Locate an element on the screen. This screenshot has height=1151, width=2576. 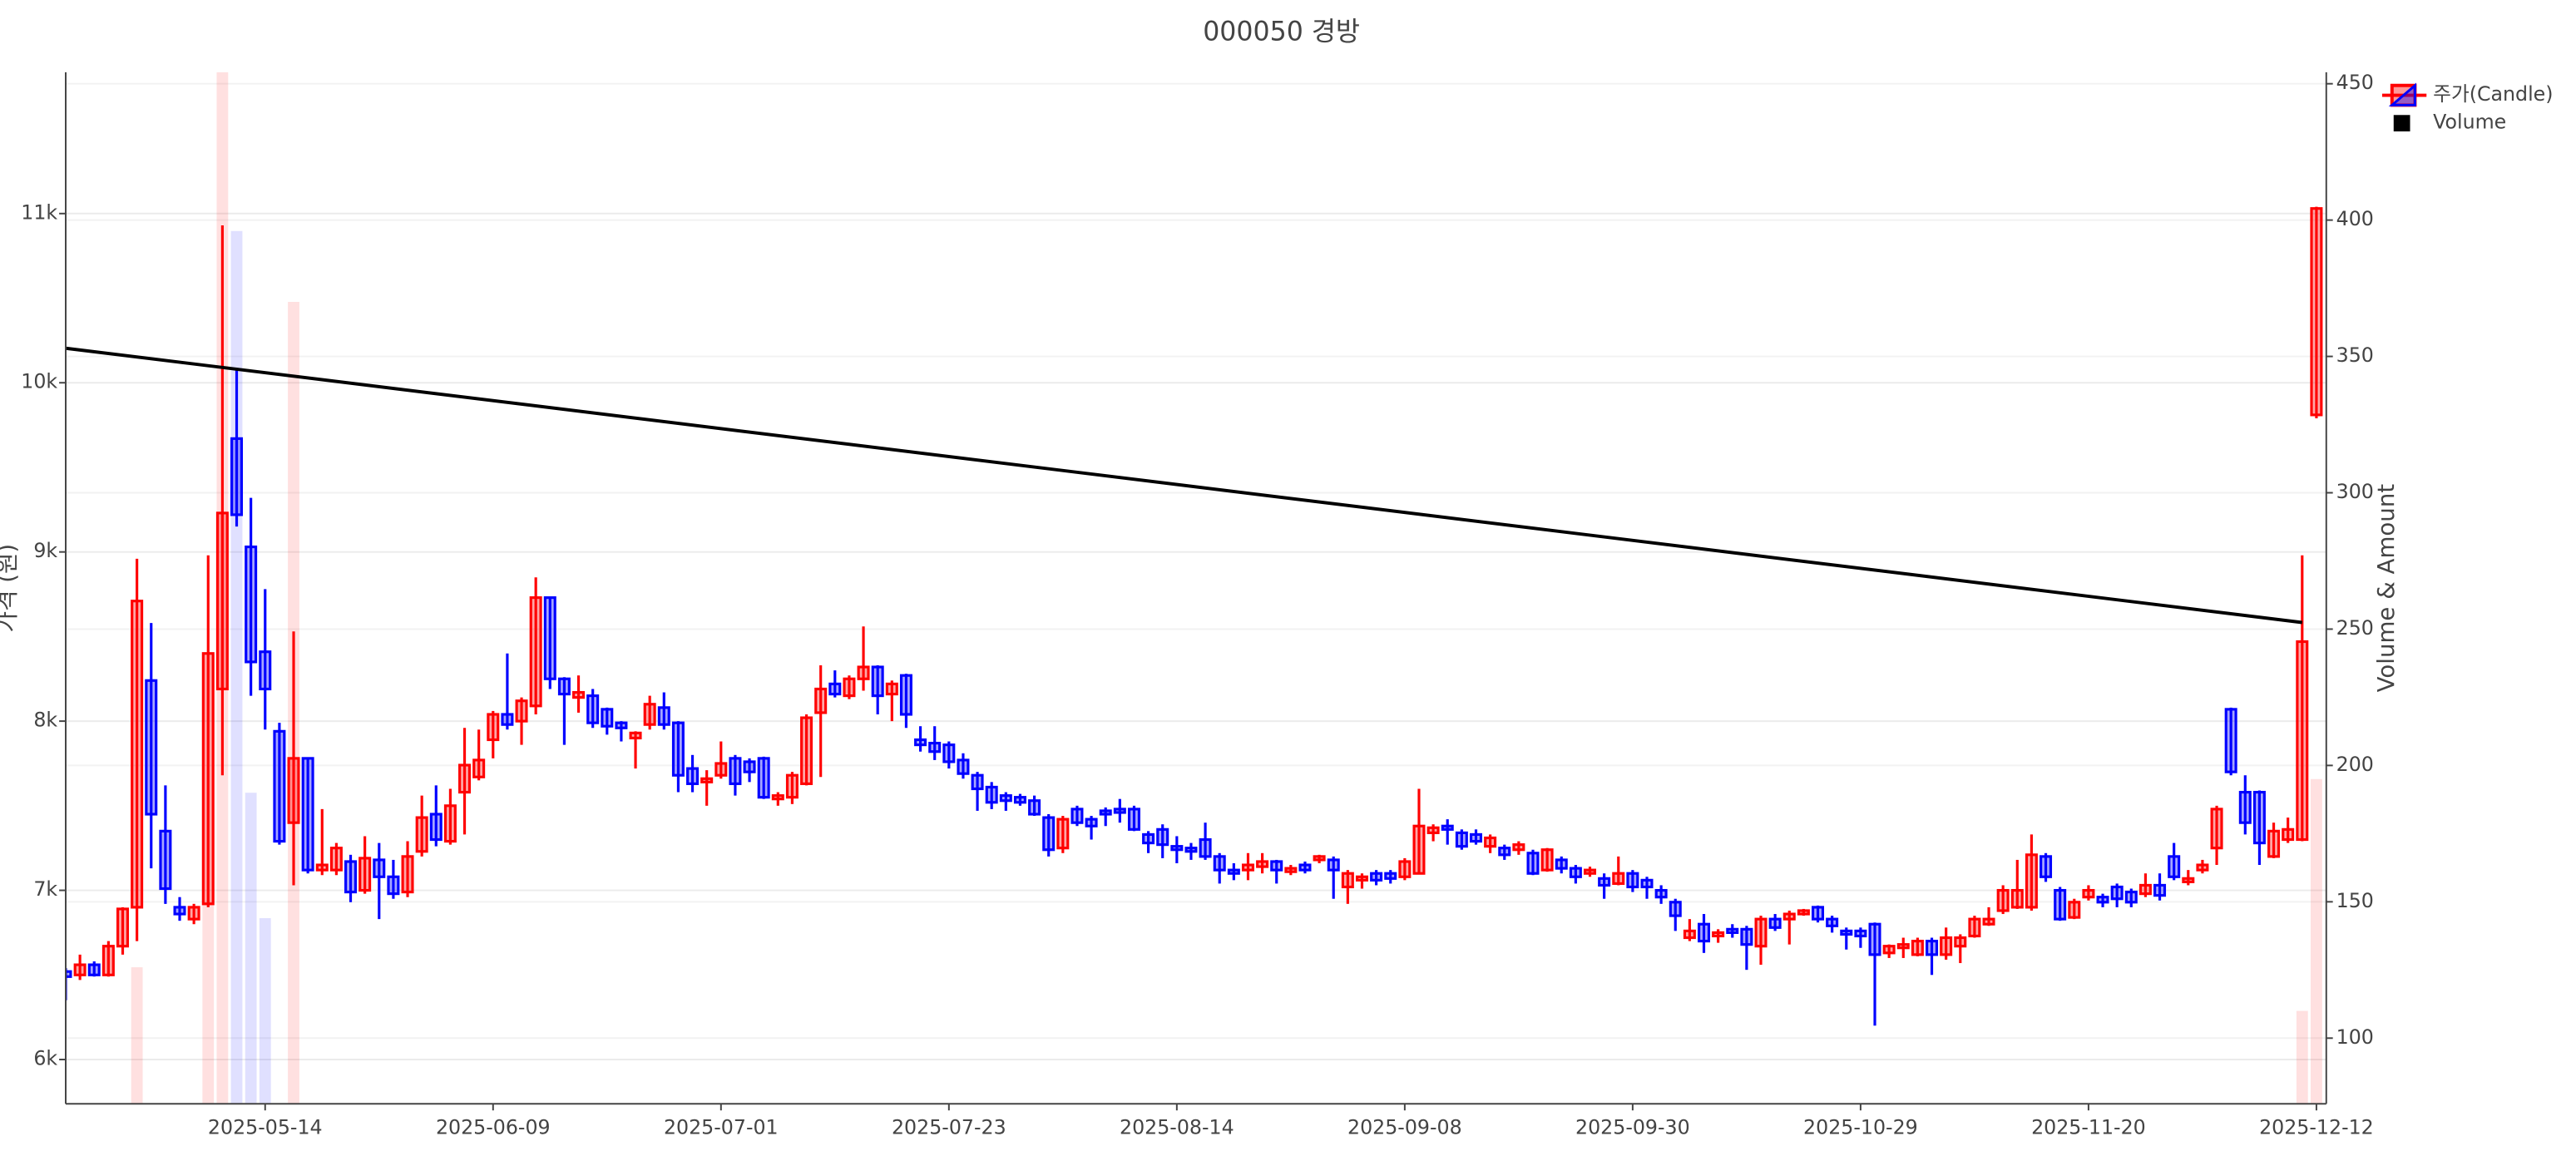
x-tick-label: 2025-12-12 is located at coordinates (2316, 1127).